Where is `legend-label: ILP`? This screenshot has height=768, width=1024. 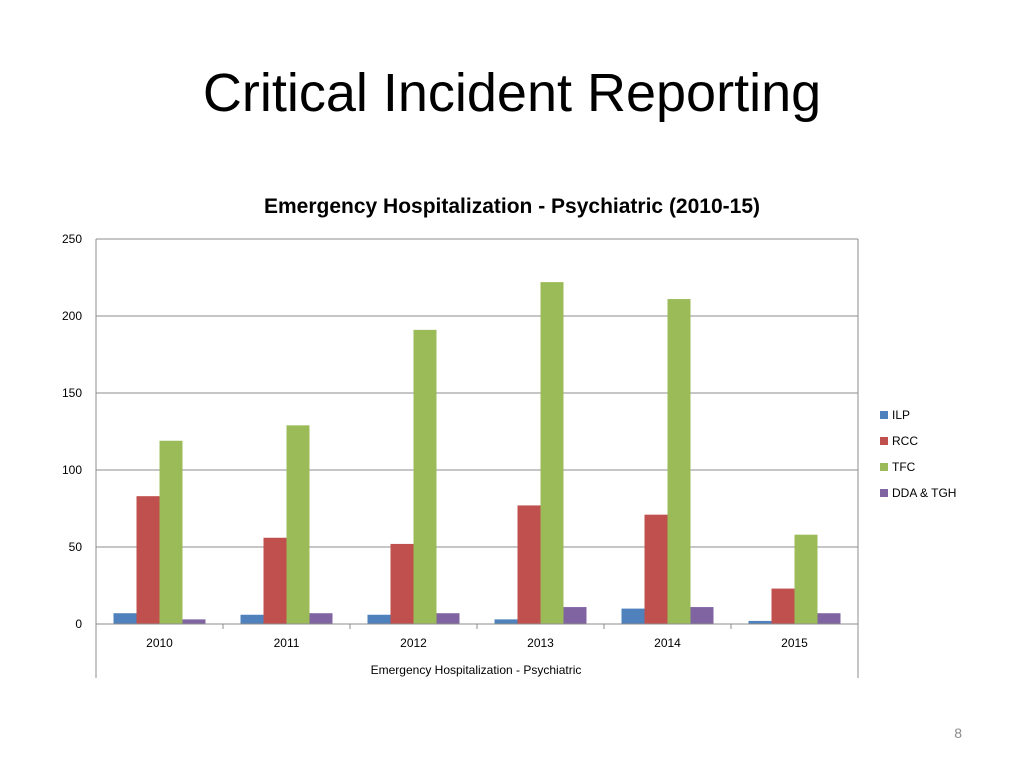
legend-label: ILP is located at coordinates (901, 415).